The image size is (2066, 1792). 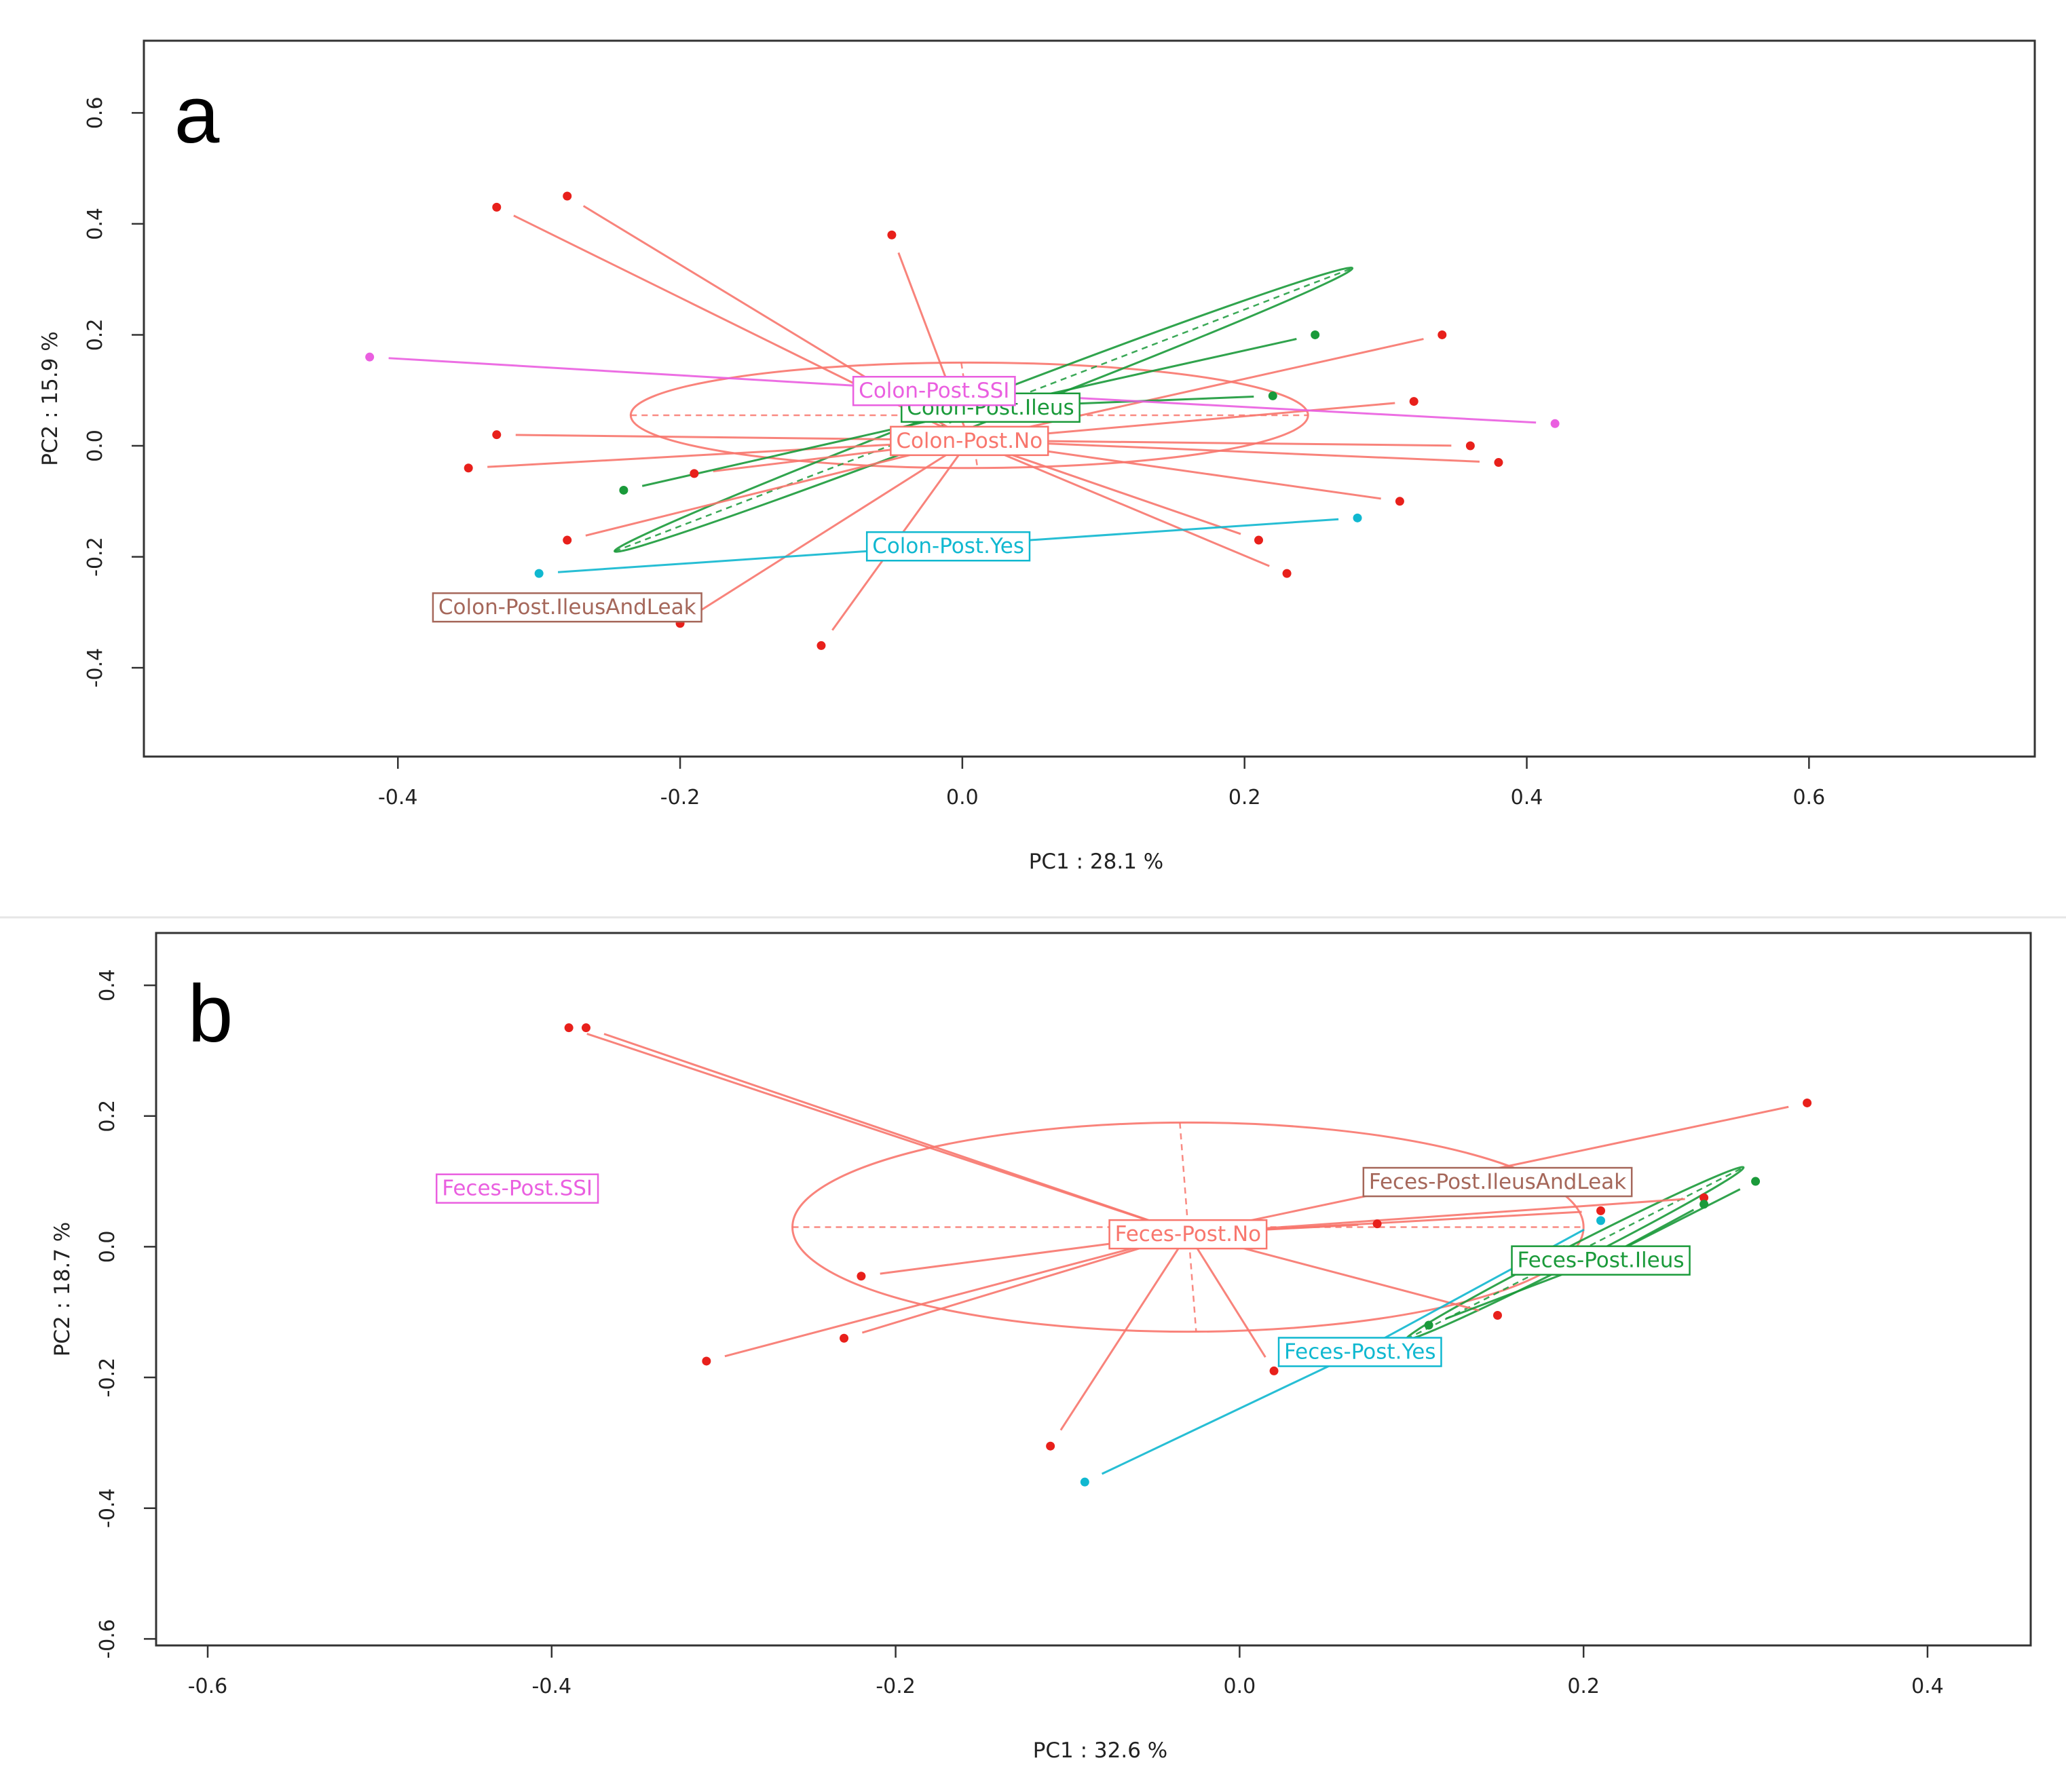 I want to click on panel-letter: a, so click(x=197, y=114).